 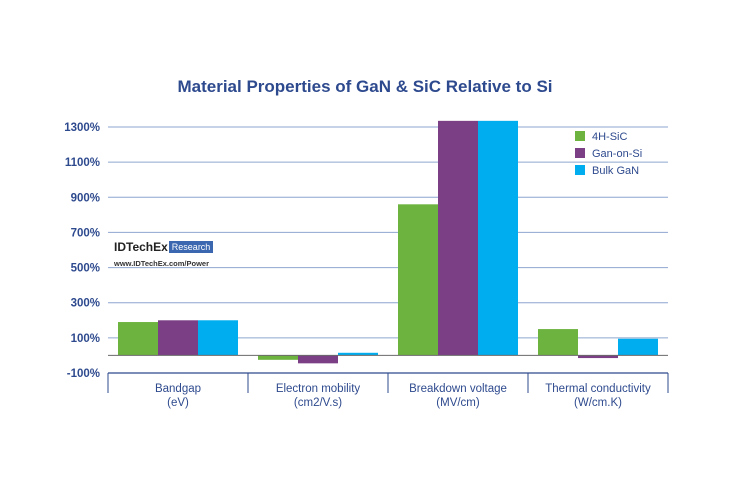 What do you see at coordinates (162, 263) in the screenshot?
I see `watermark-url: www.IDTechEx.com/Power` at bounding box center [162, 263].